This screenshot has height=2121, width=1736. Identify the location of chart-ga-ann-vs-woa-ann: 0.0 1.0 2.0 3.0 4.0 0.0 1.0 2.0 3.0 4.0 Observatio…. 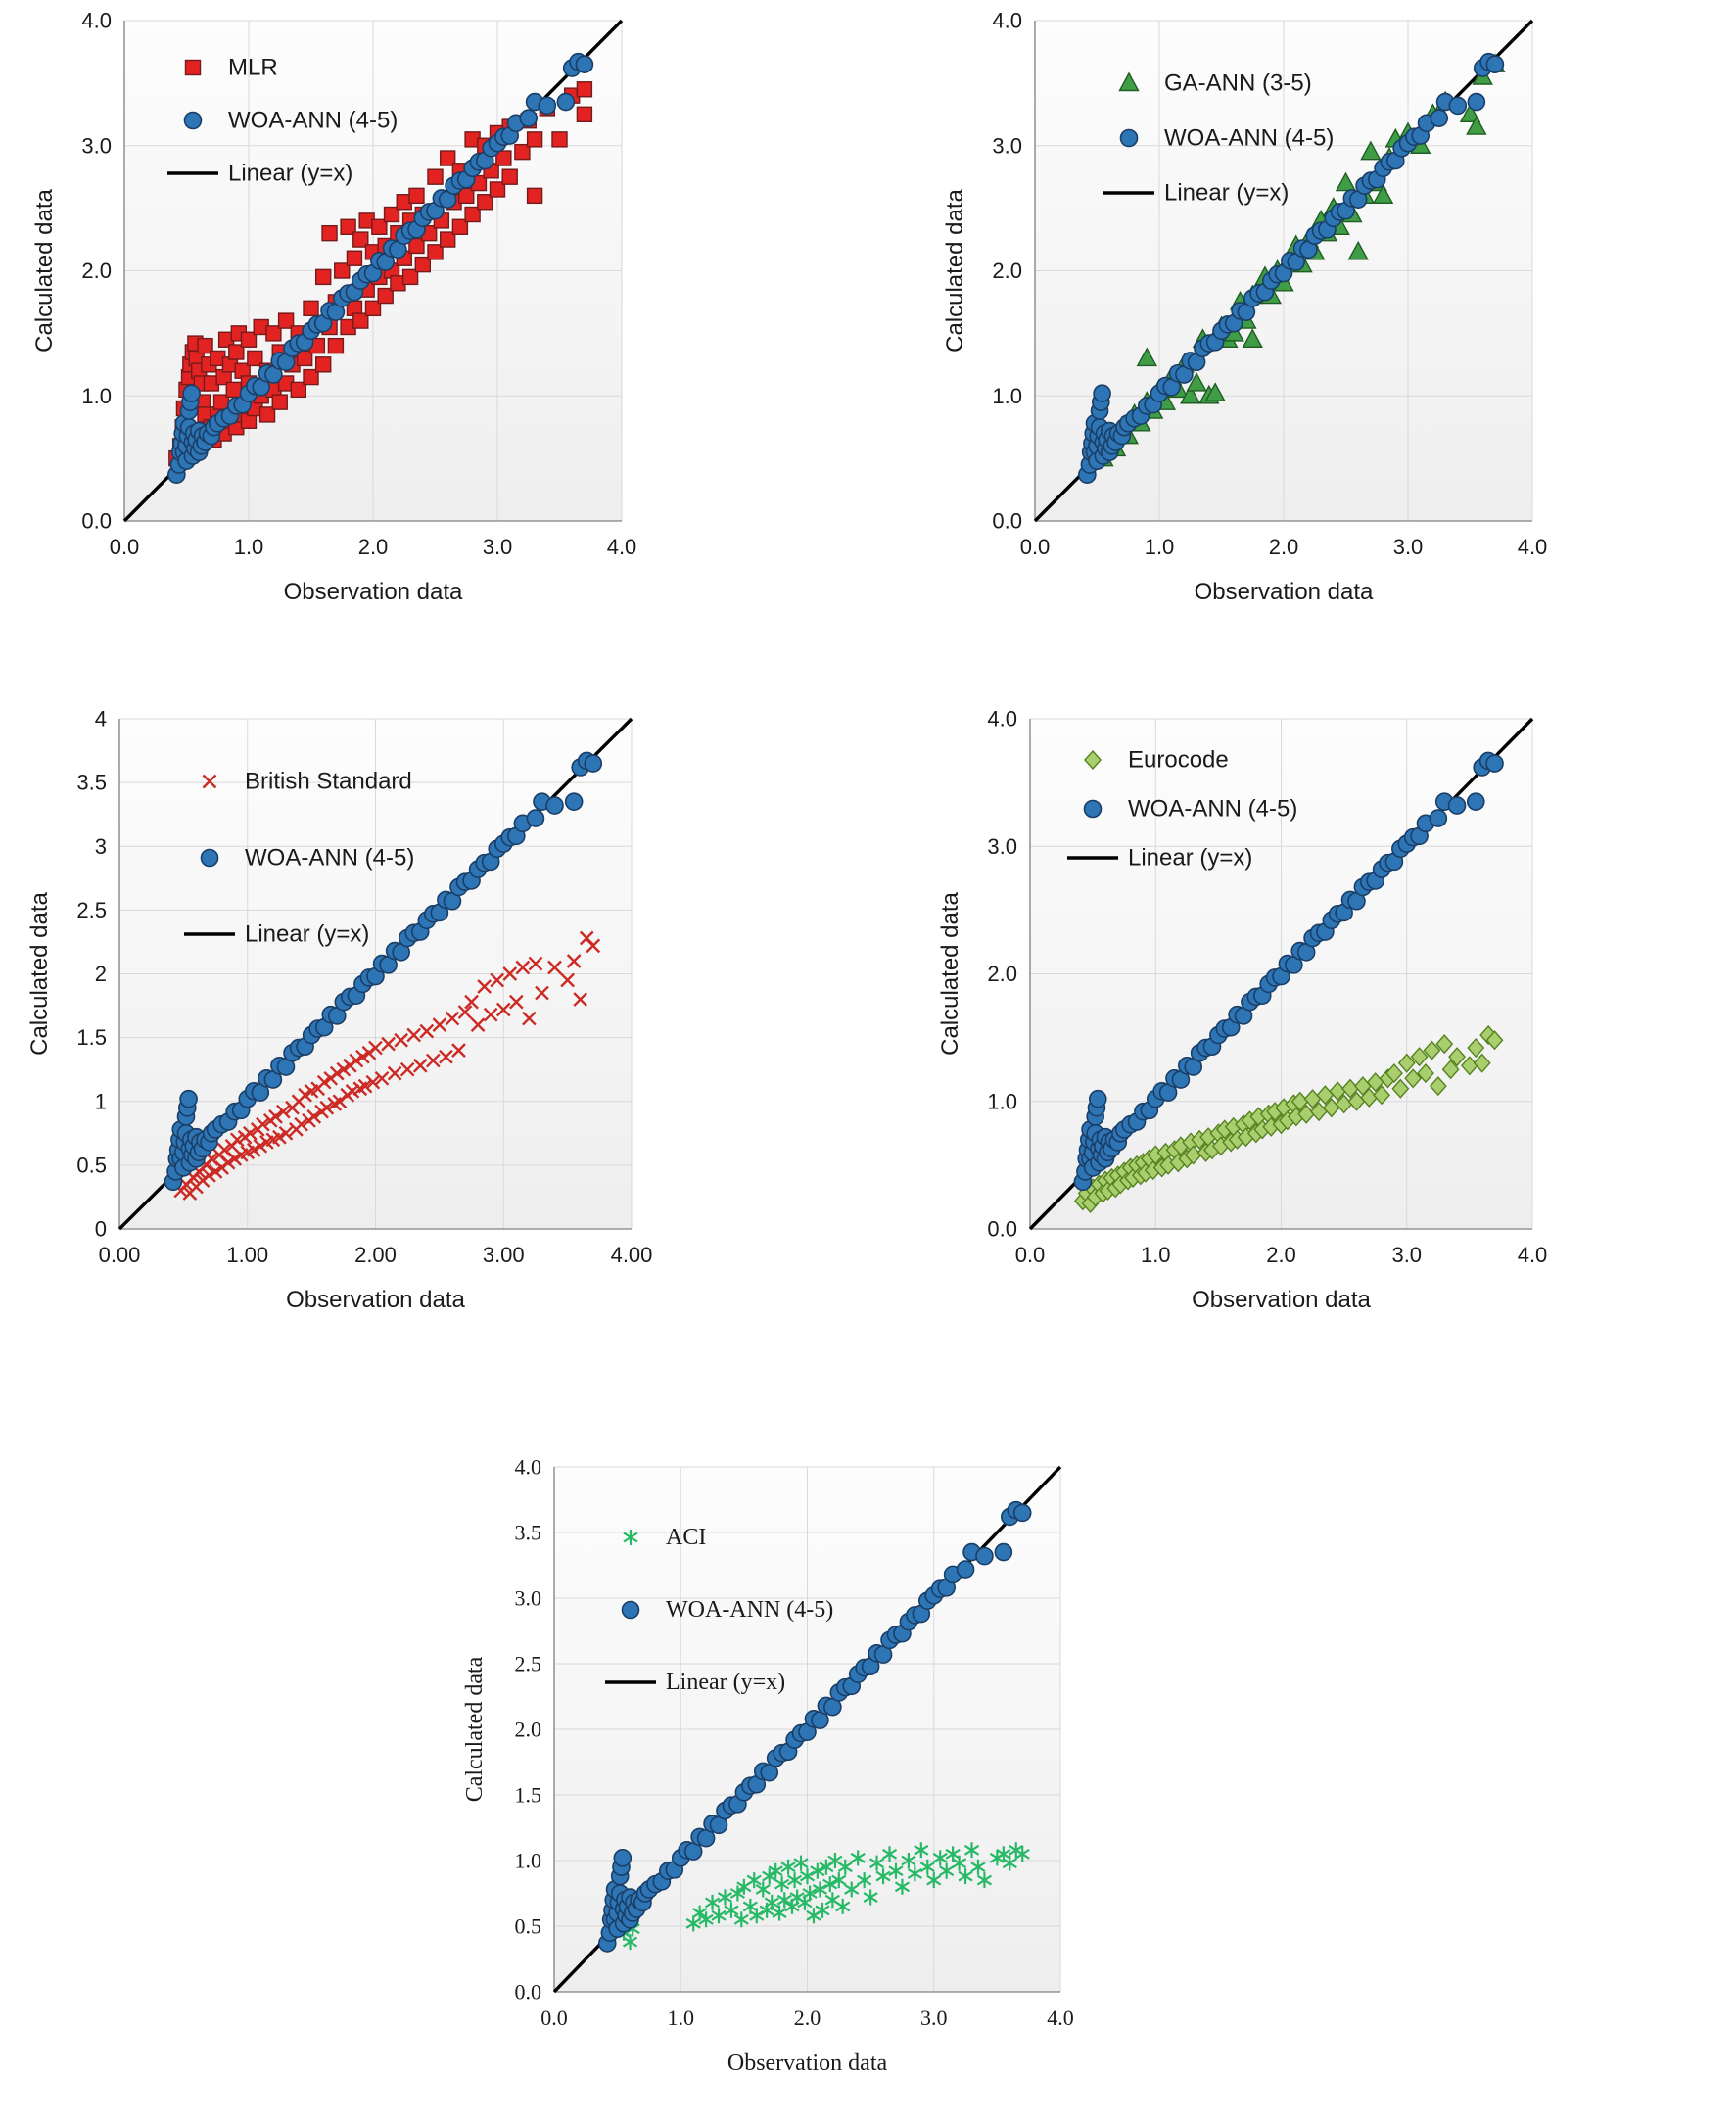
(1302, 320).